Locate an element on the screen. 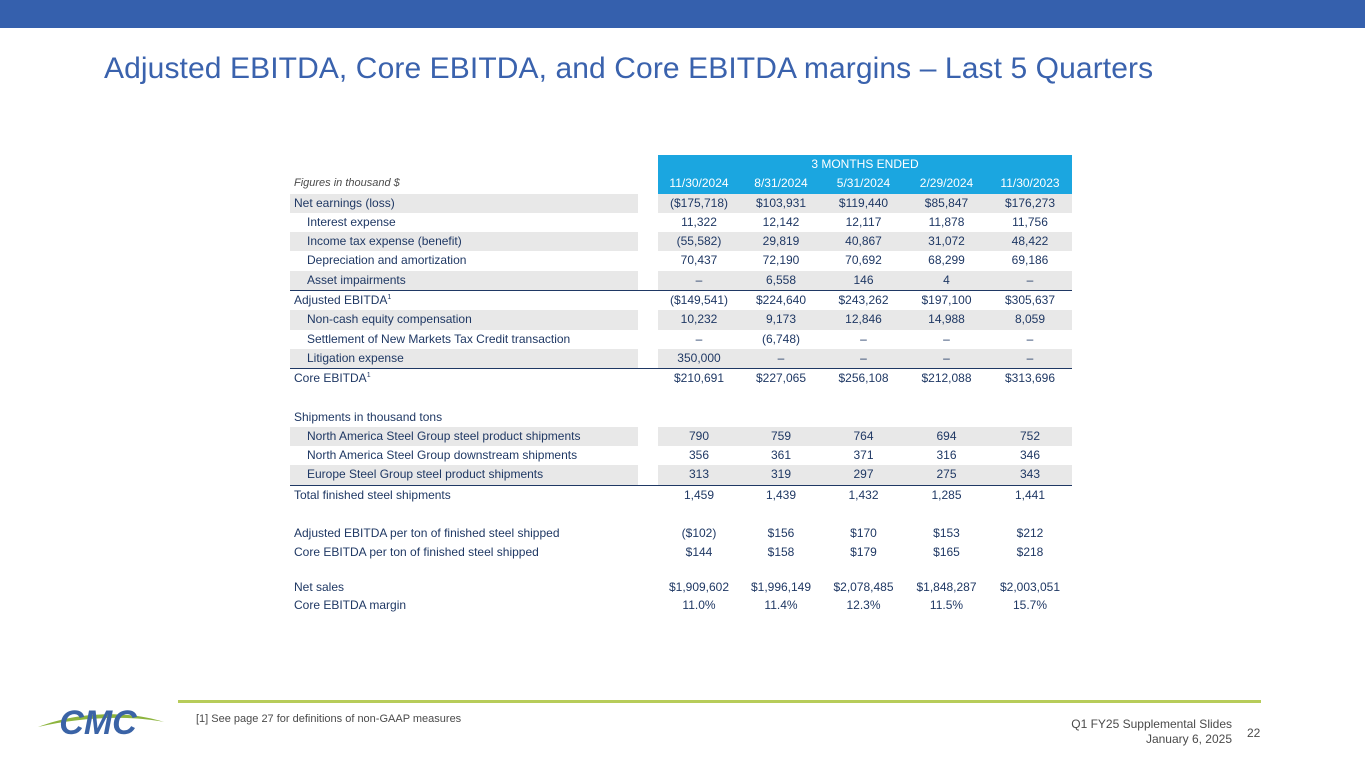 The width and height of the screenshot is (1365, 768). table-cell: 356 is located at coordinates (699, 455).